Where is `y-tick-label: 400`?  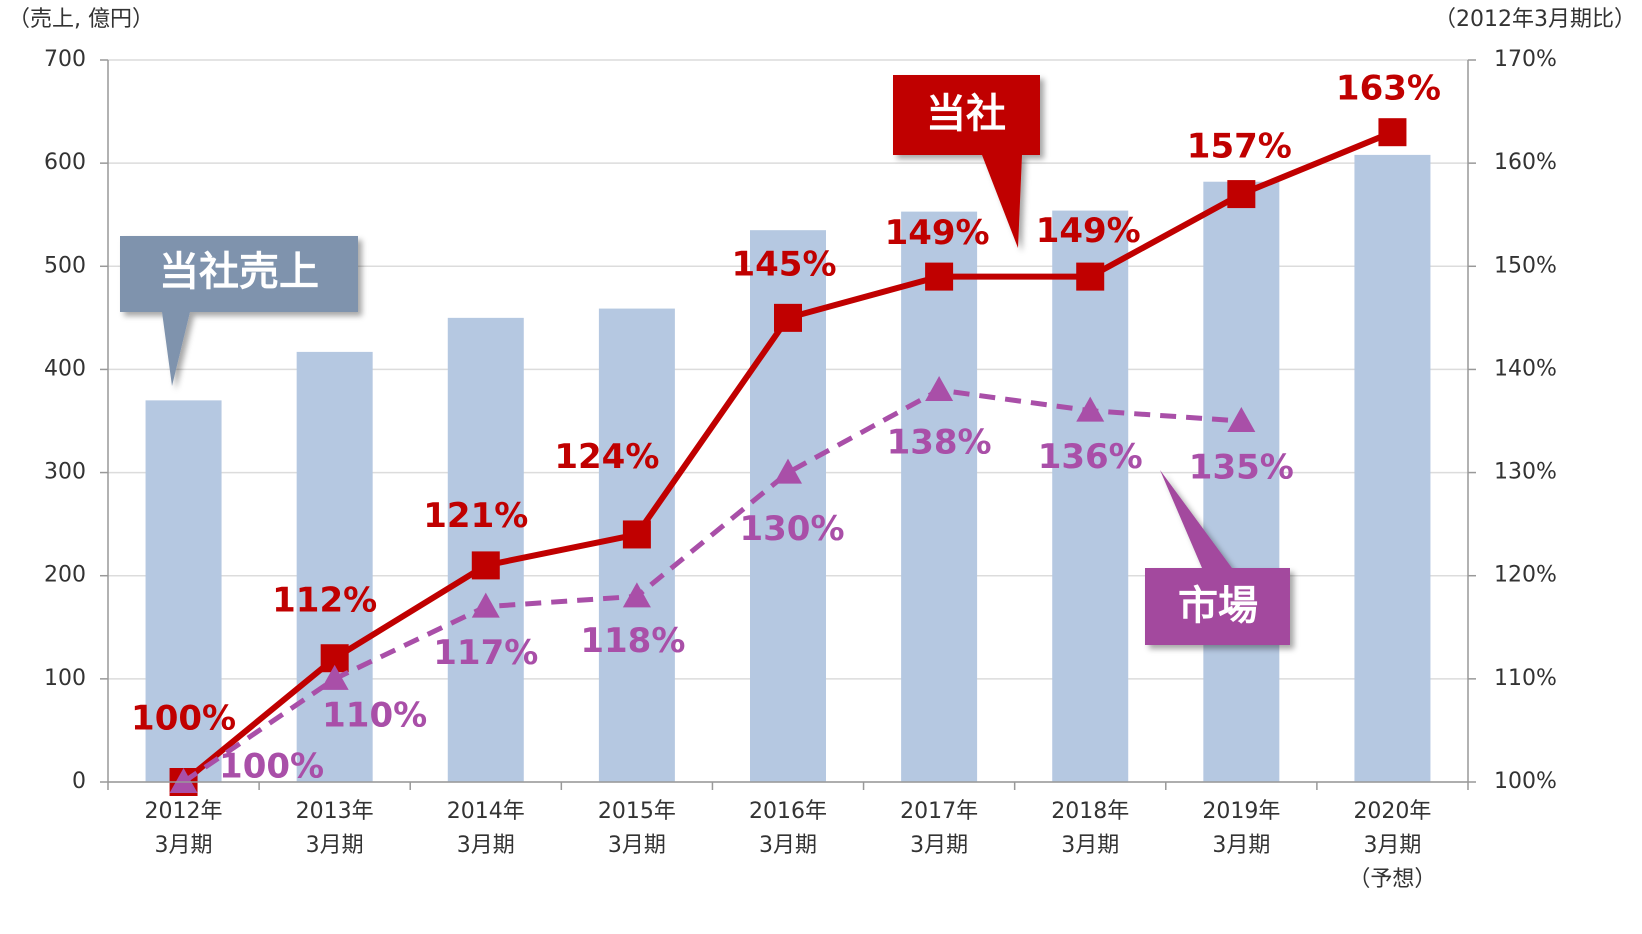
y-tick-label: 400 is located at coordinates (65, 368).